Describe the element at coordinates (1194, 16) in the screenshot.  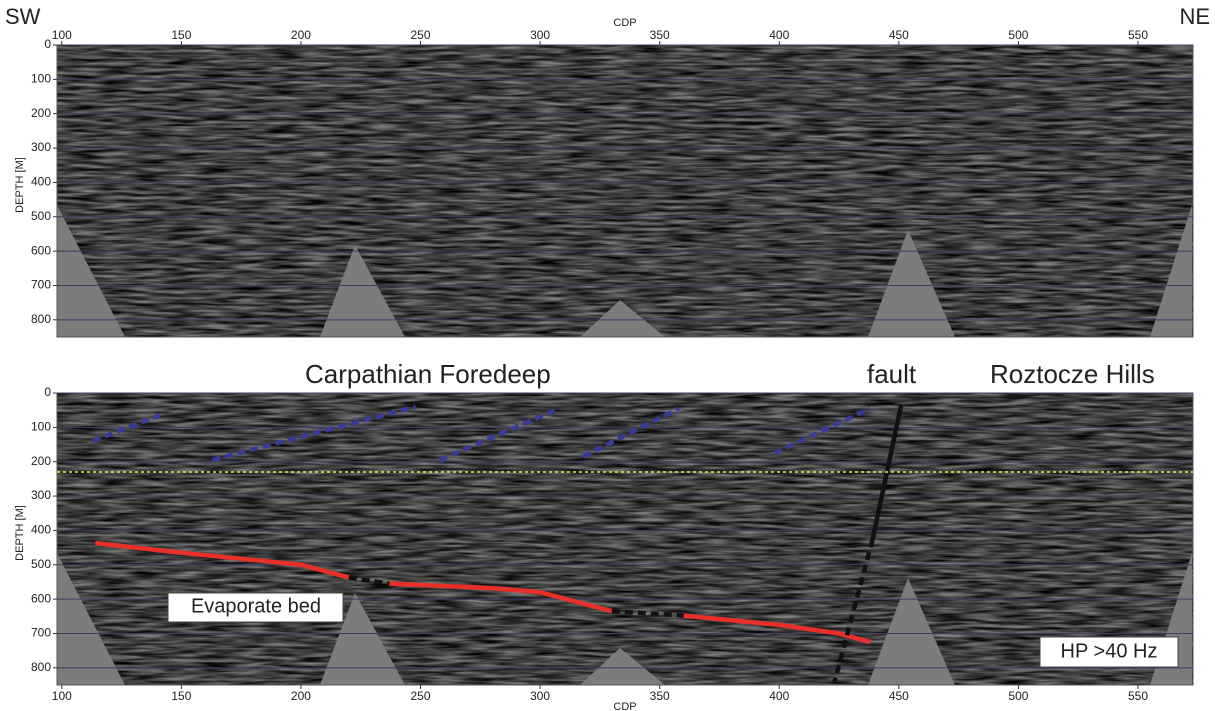
I see `right-label: NE` at that location.